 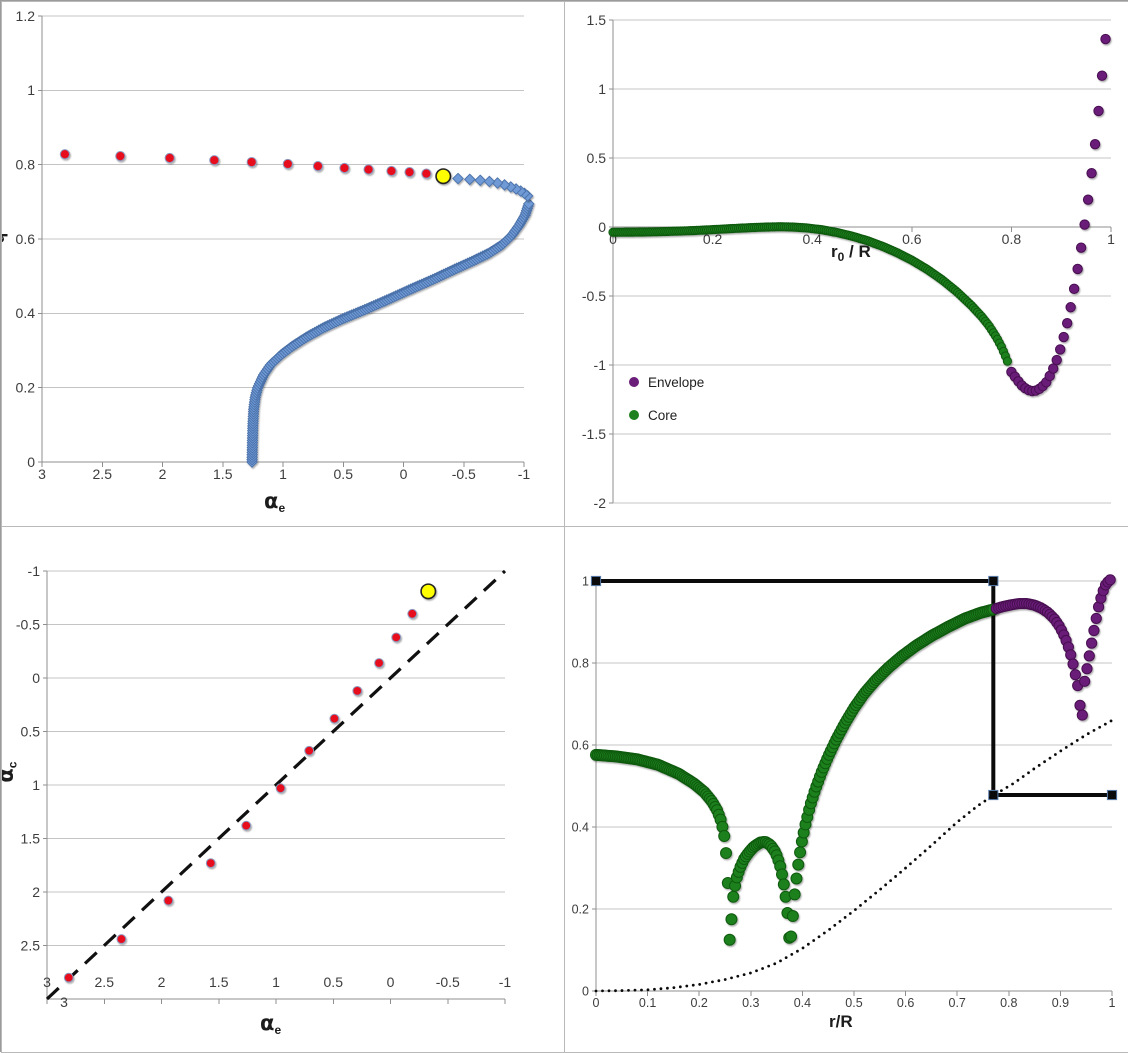 What do you see at coordinates (853, 856) in the screenshot?
I see `series-mass-dotted` at bounding box center [853, 856].